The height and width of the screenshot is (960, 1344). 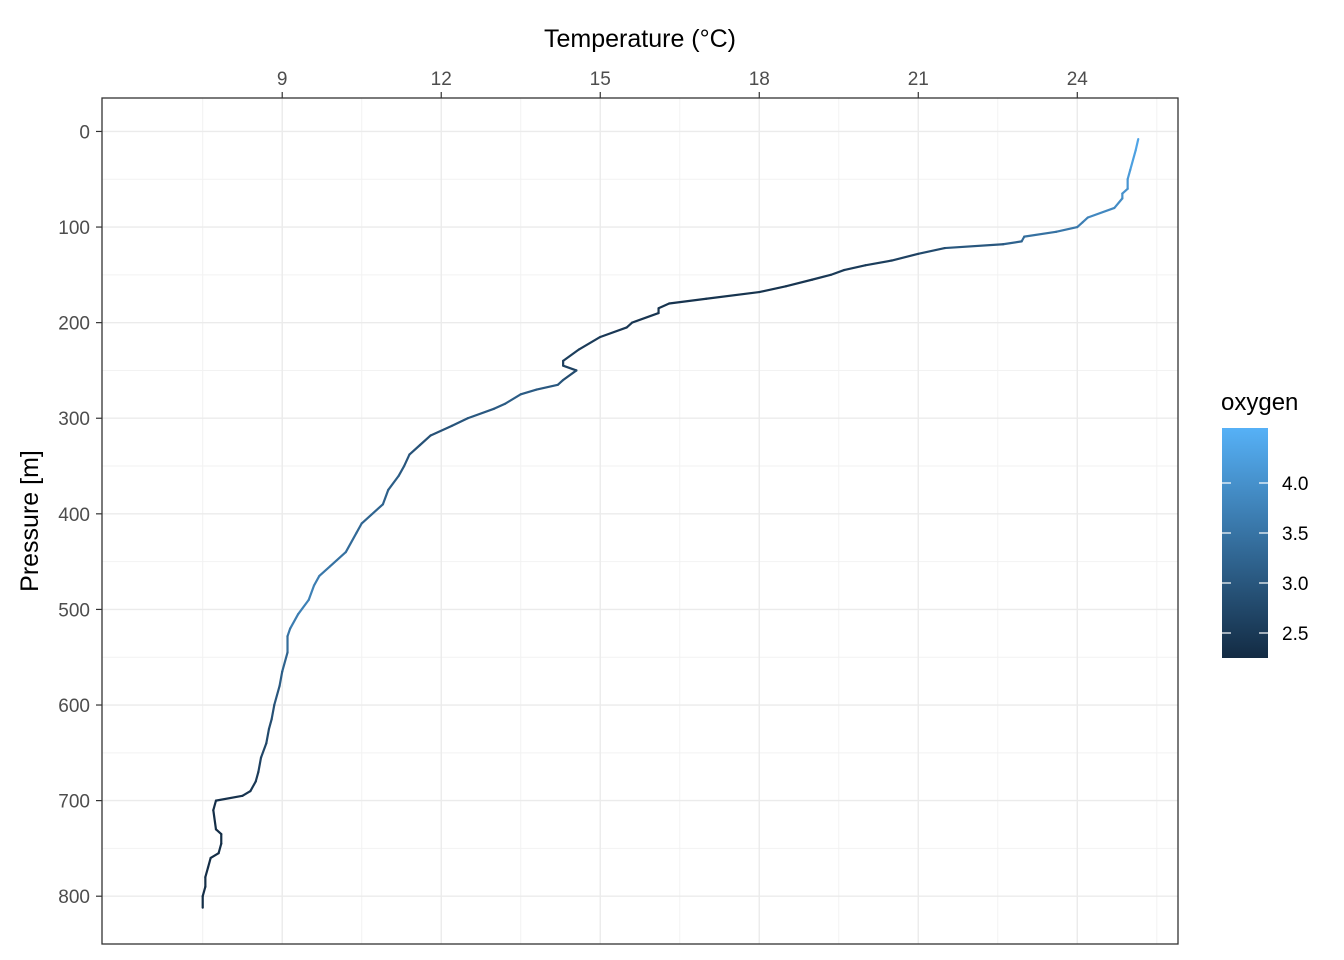 What do you see at coordinates (640, 39) in the screenshot?
I see `x-axis-title: Temperature (°C)` at bounding box center [640, 39].